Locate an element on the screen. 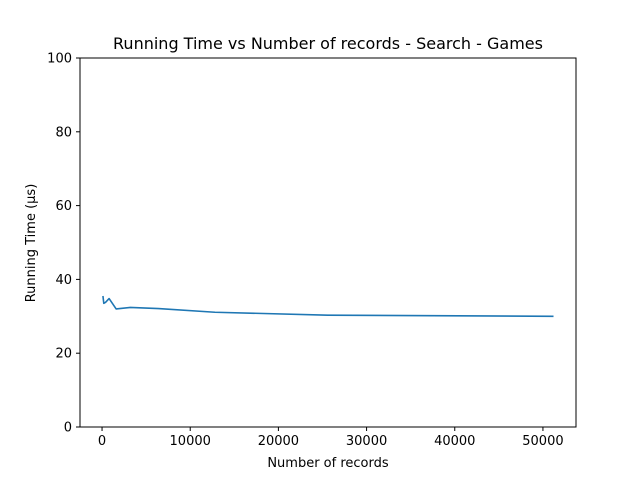  y-tick-label: 0 is located at coordinates (68, 428).